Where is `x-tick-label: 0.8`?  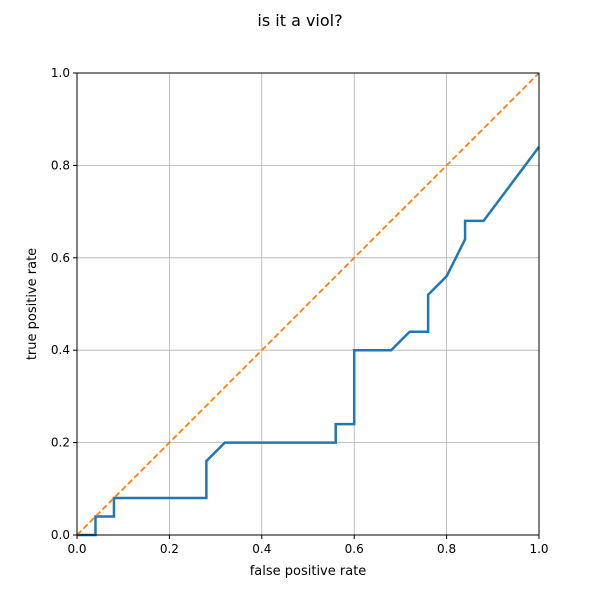 x-tick-label: 0.8 is located at coordinates (446, 549).